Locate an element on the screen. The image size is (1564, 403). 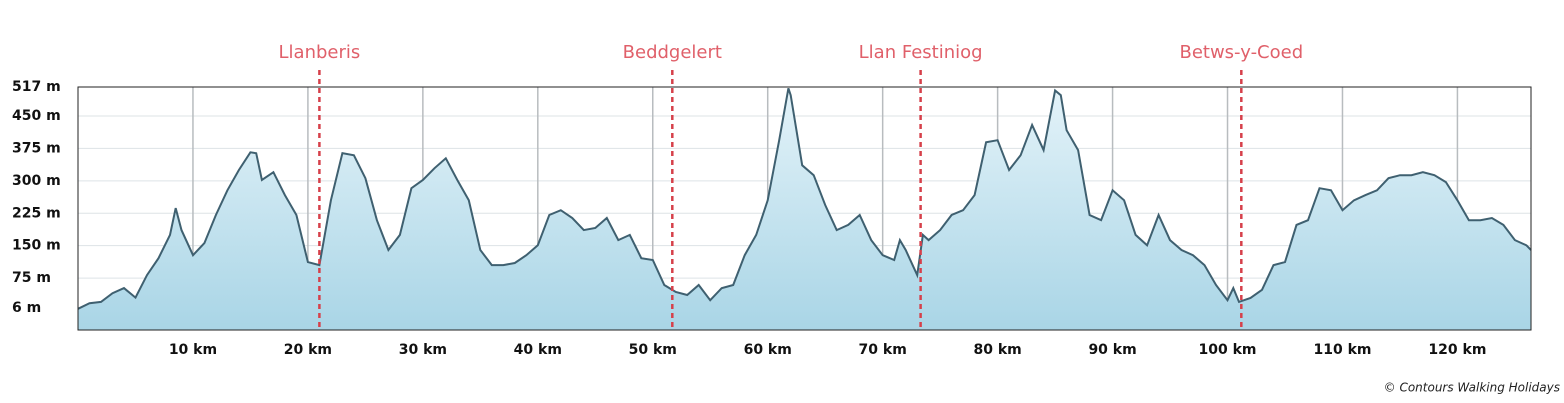
x-tick-label: 100 km is located at coordinates (1228, 350).